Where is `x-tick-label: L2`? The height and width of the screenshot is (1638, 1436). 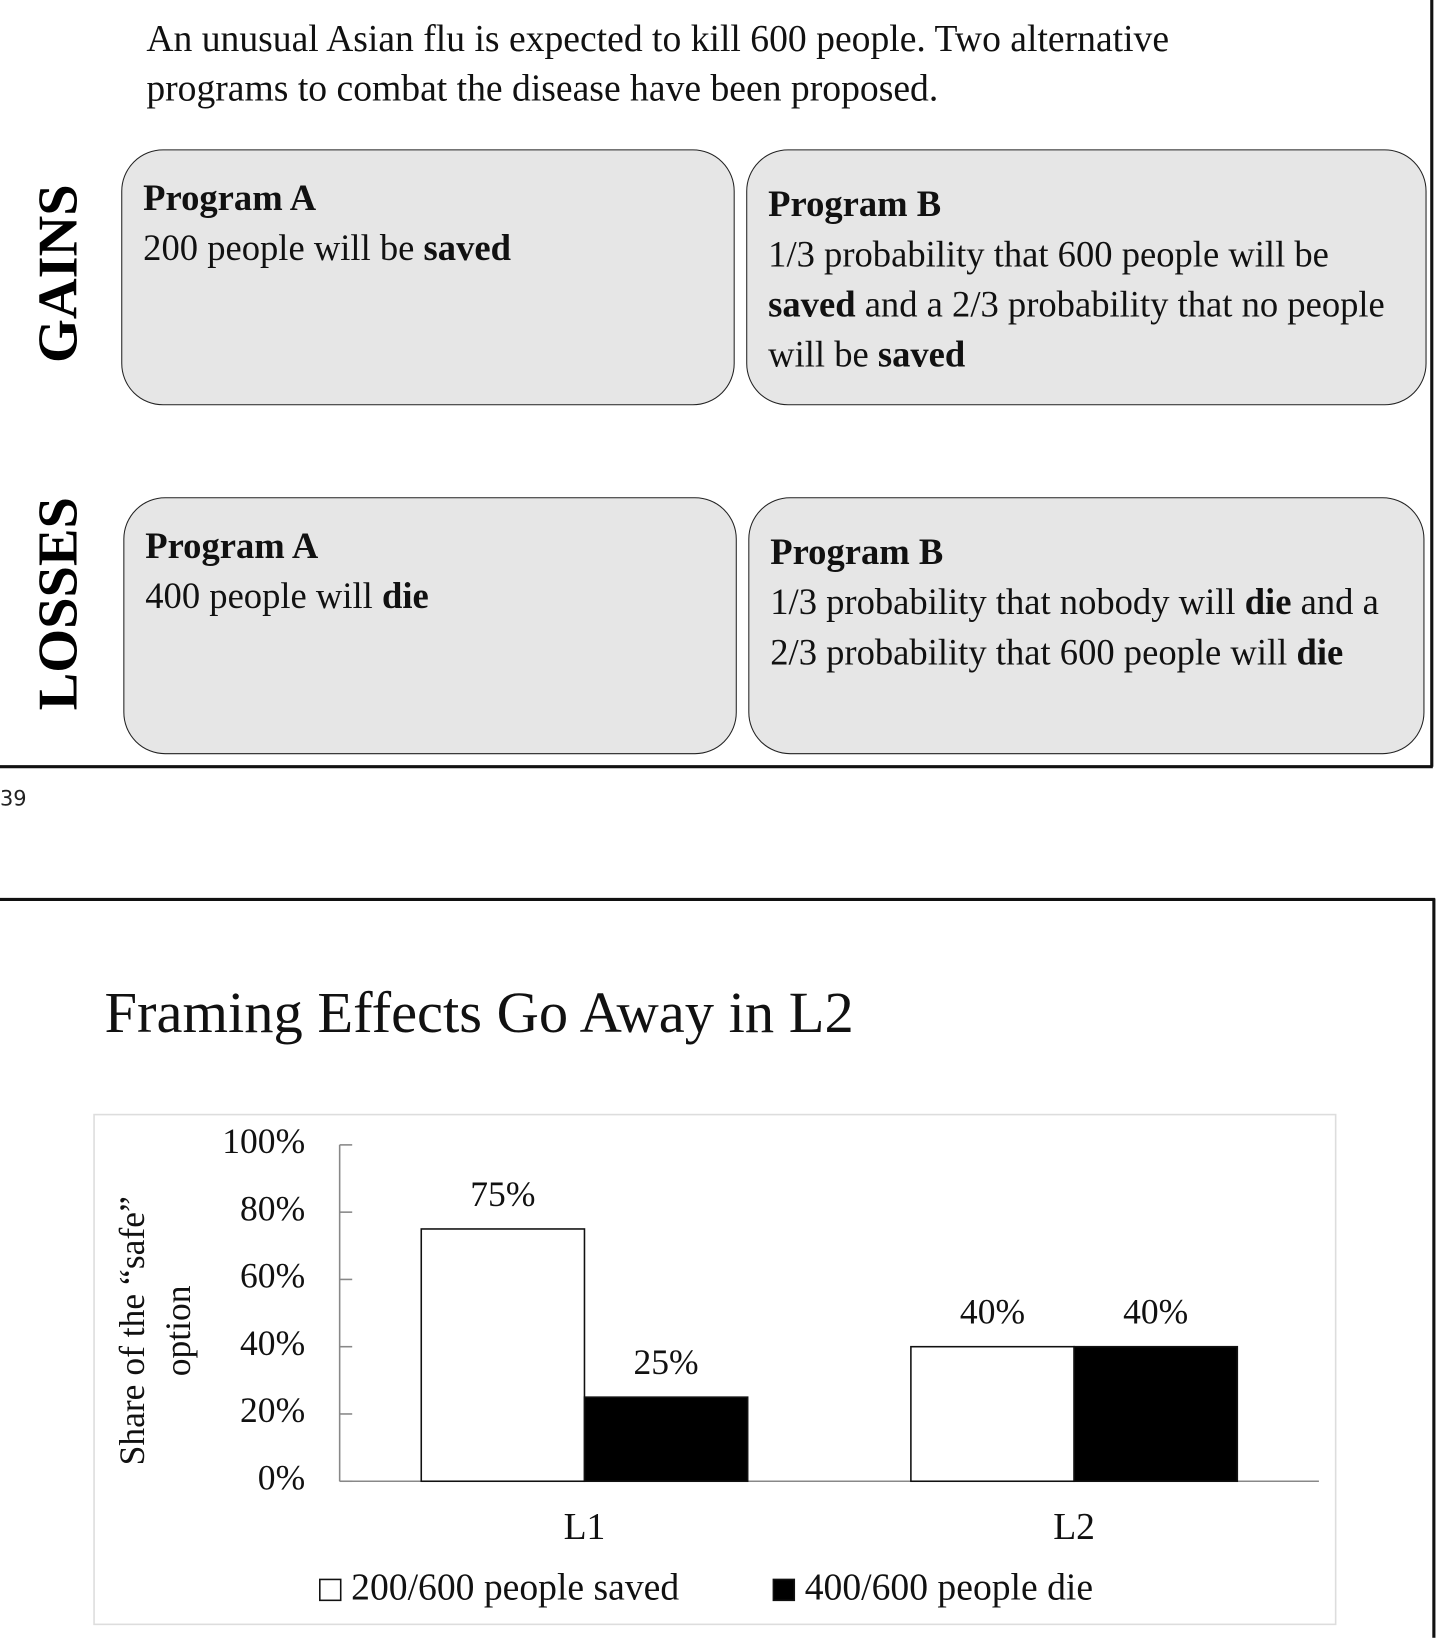
x-tick-label: L2 is located at coordinates (1074, 1527).